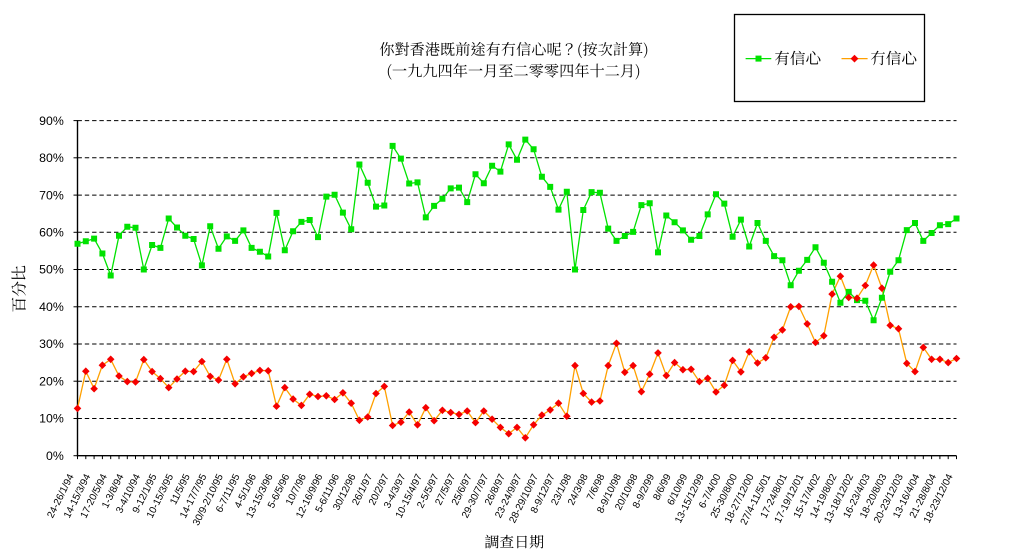 The image size is (1020, 560). What do you see at coordinates (55, 456) in the screenshot?
I see `svg-text: 0%` at bounding box center [55, 456].